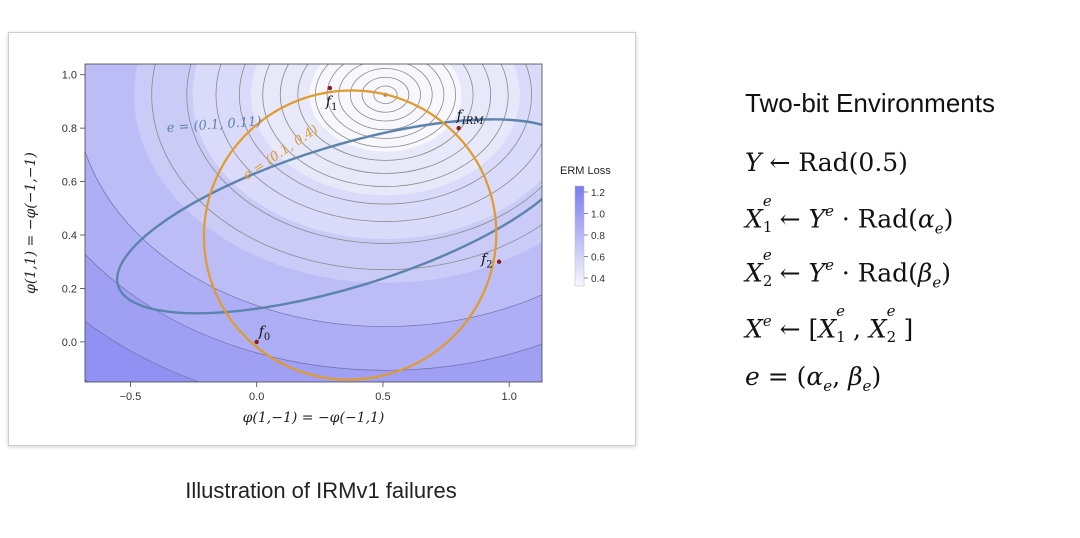 Image resolution: width=1080 pixels, height=538 pixels. Describe the element at coordinates (256, 342) in the screenshot. I see `point-marker-f0` at that location.